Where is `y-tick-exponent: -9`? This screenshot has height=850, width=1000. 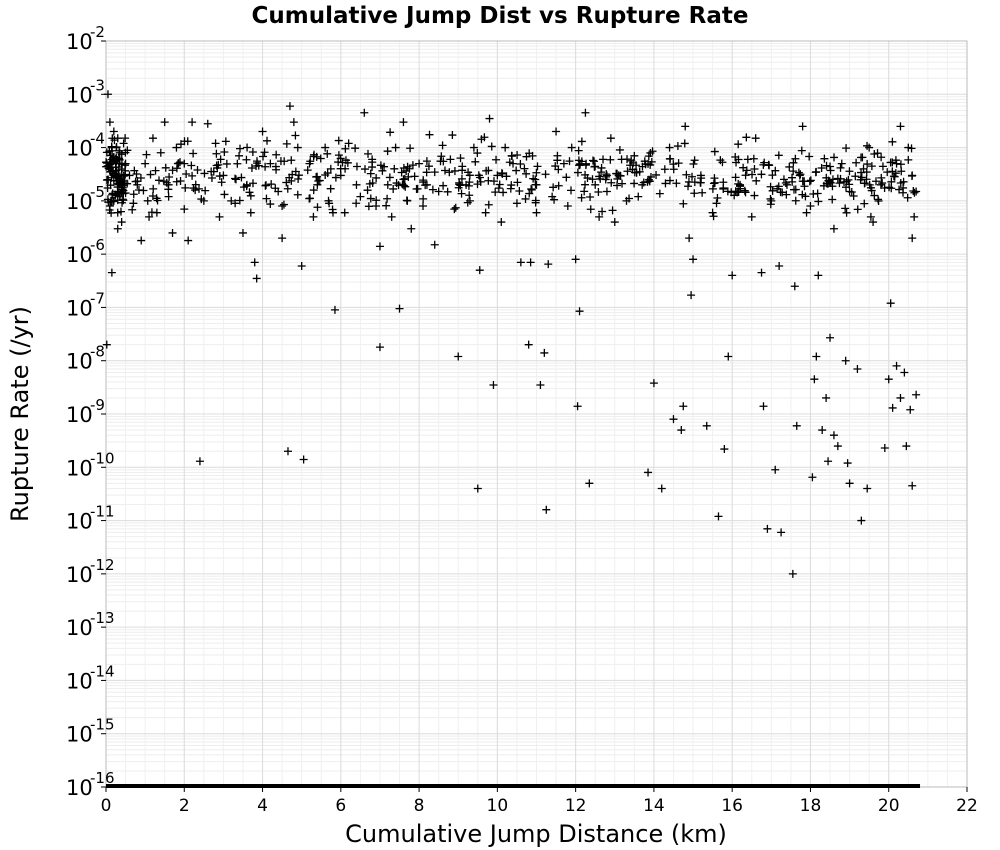 y-tick-exponent: -9 is located at coordinates (97, 405).